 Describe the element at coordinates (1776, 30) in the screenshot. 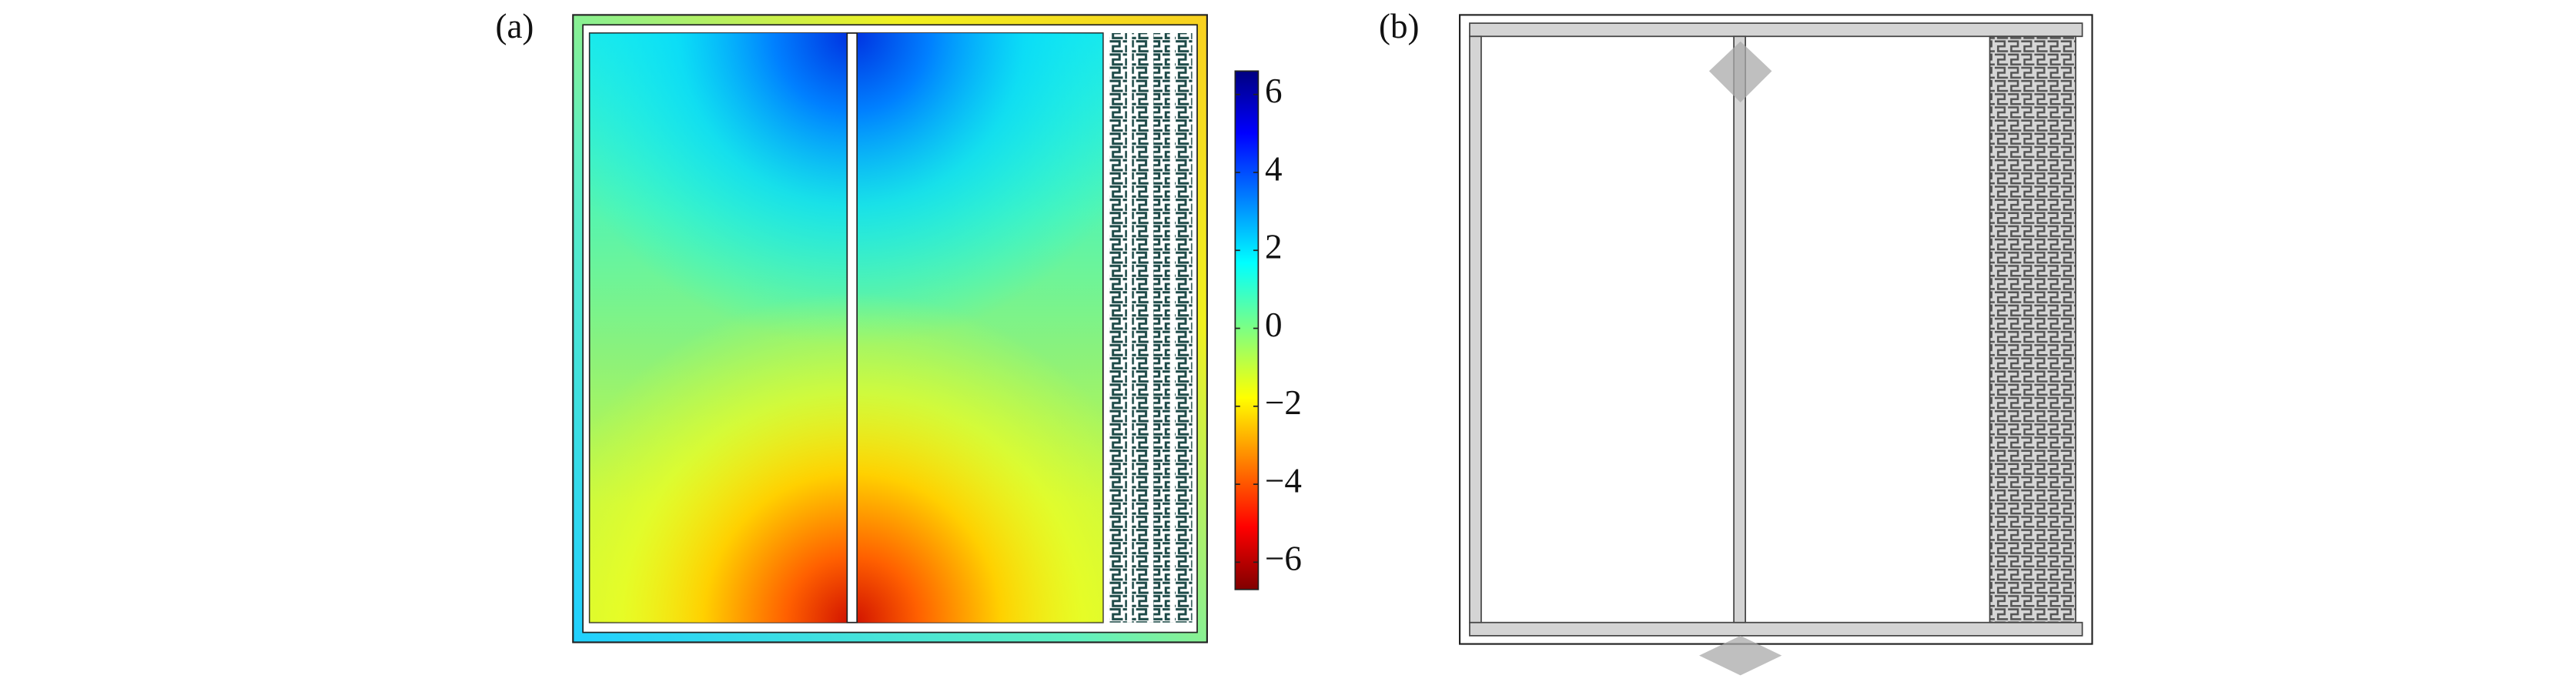

I see `top-bar` at that location.